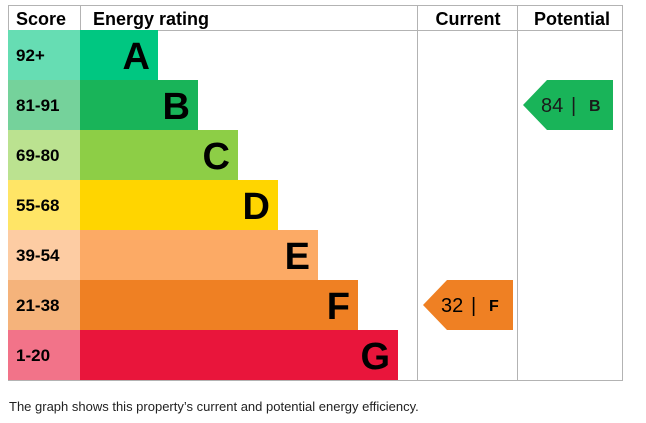 The image size is (646, 423). I want to click on score-cell-a, so click(44, 55).